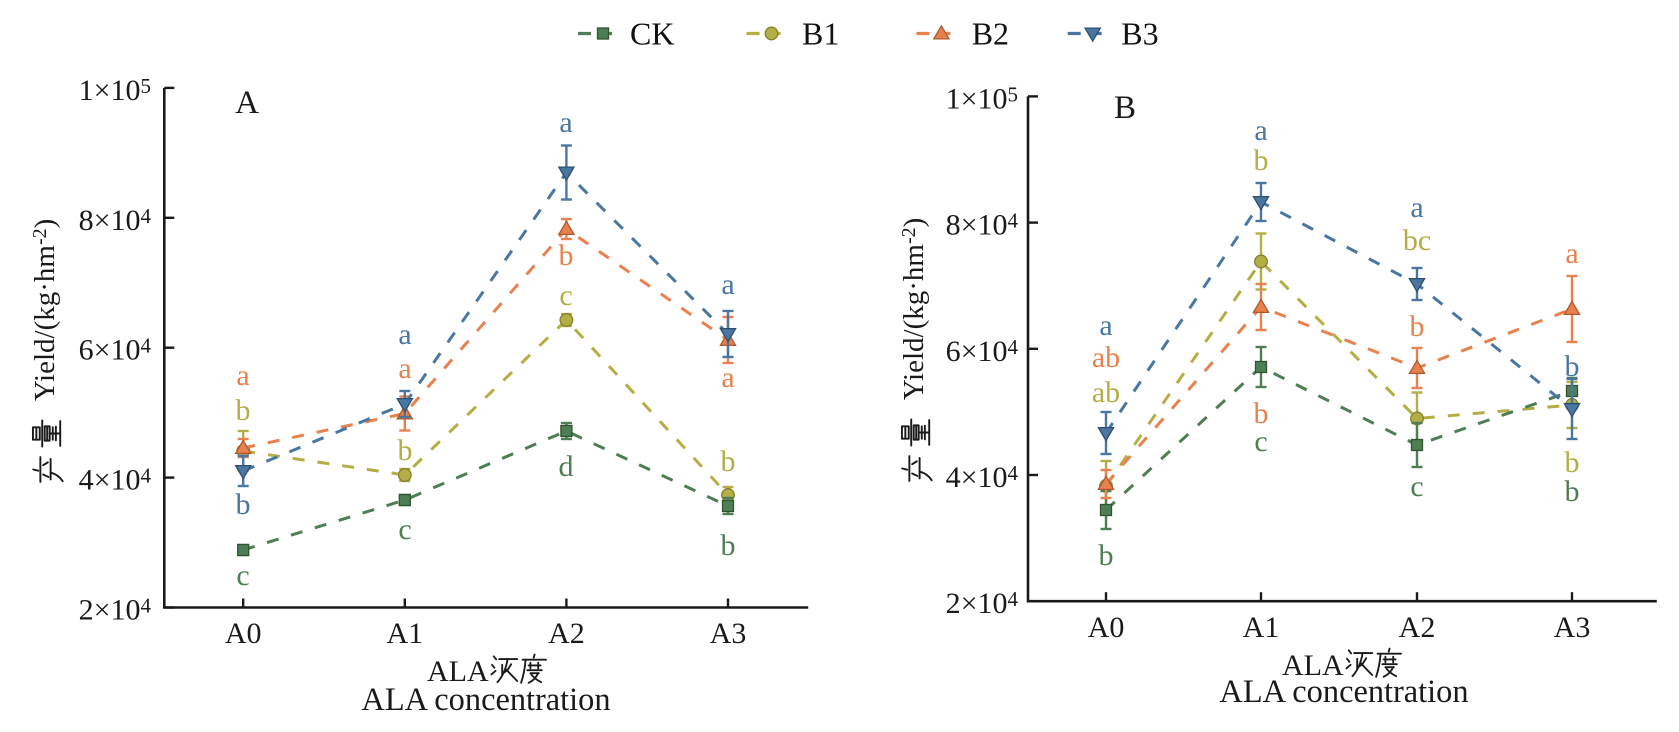  Describe the element at coordinates (247, 103) in the screenshot. I see `svg-text: A` at that location.